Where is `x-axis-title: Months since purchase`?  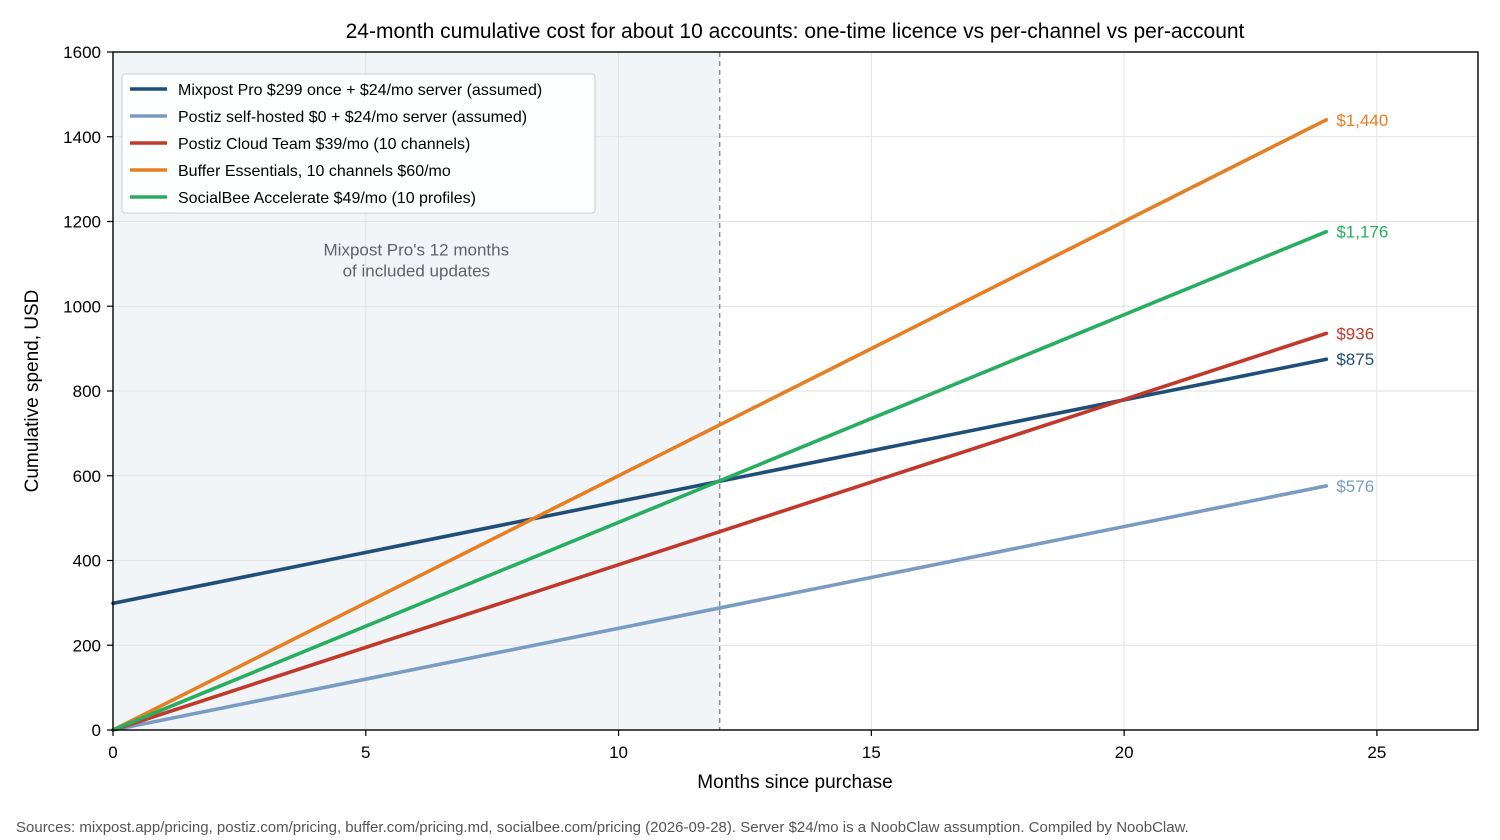 x-axis-title: Months since purchase is located at coordinates (794, 782).